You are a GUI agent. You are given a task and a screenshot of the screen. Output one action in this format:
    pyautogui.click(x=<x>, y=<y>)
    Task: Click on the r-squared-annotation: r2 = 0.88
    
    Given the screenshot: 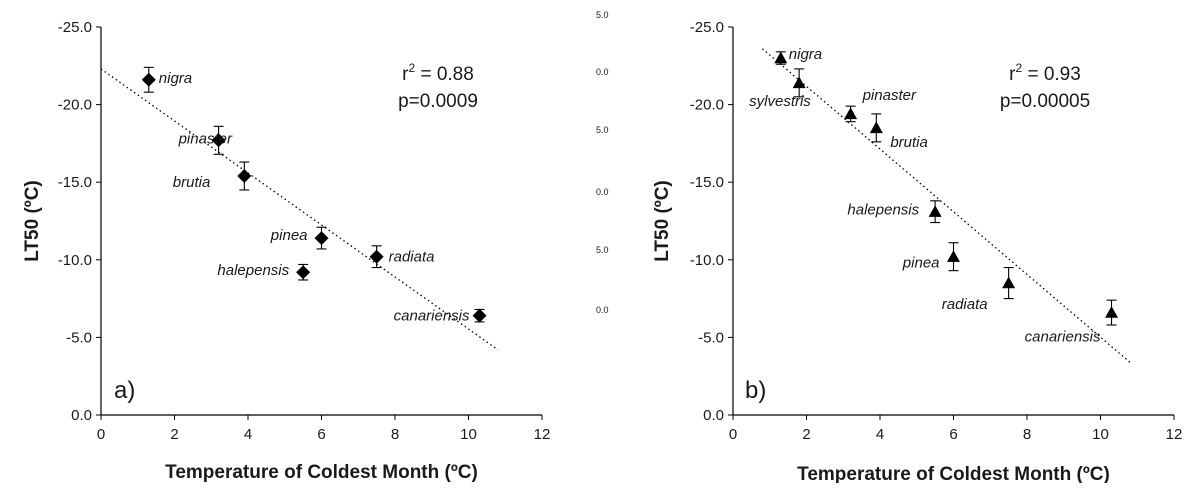 What is the action you would take?
    pyautogui.click(x=438, y=73)
    